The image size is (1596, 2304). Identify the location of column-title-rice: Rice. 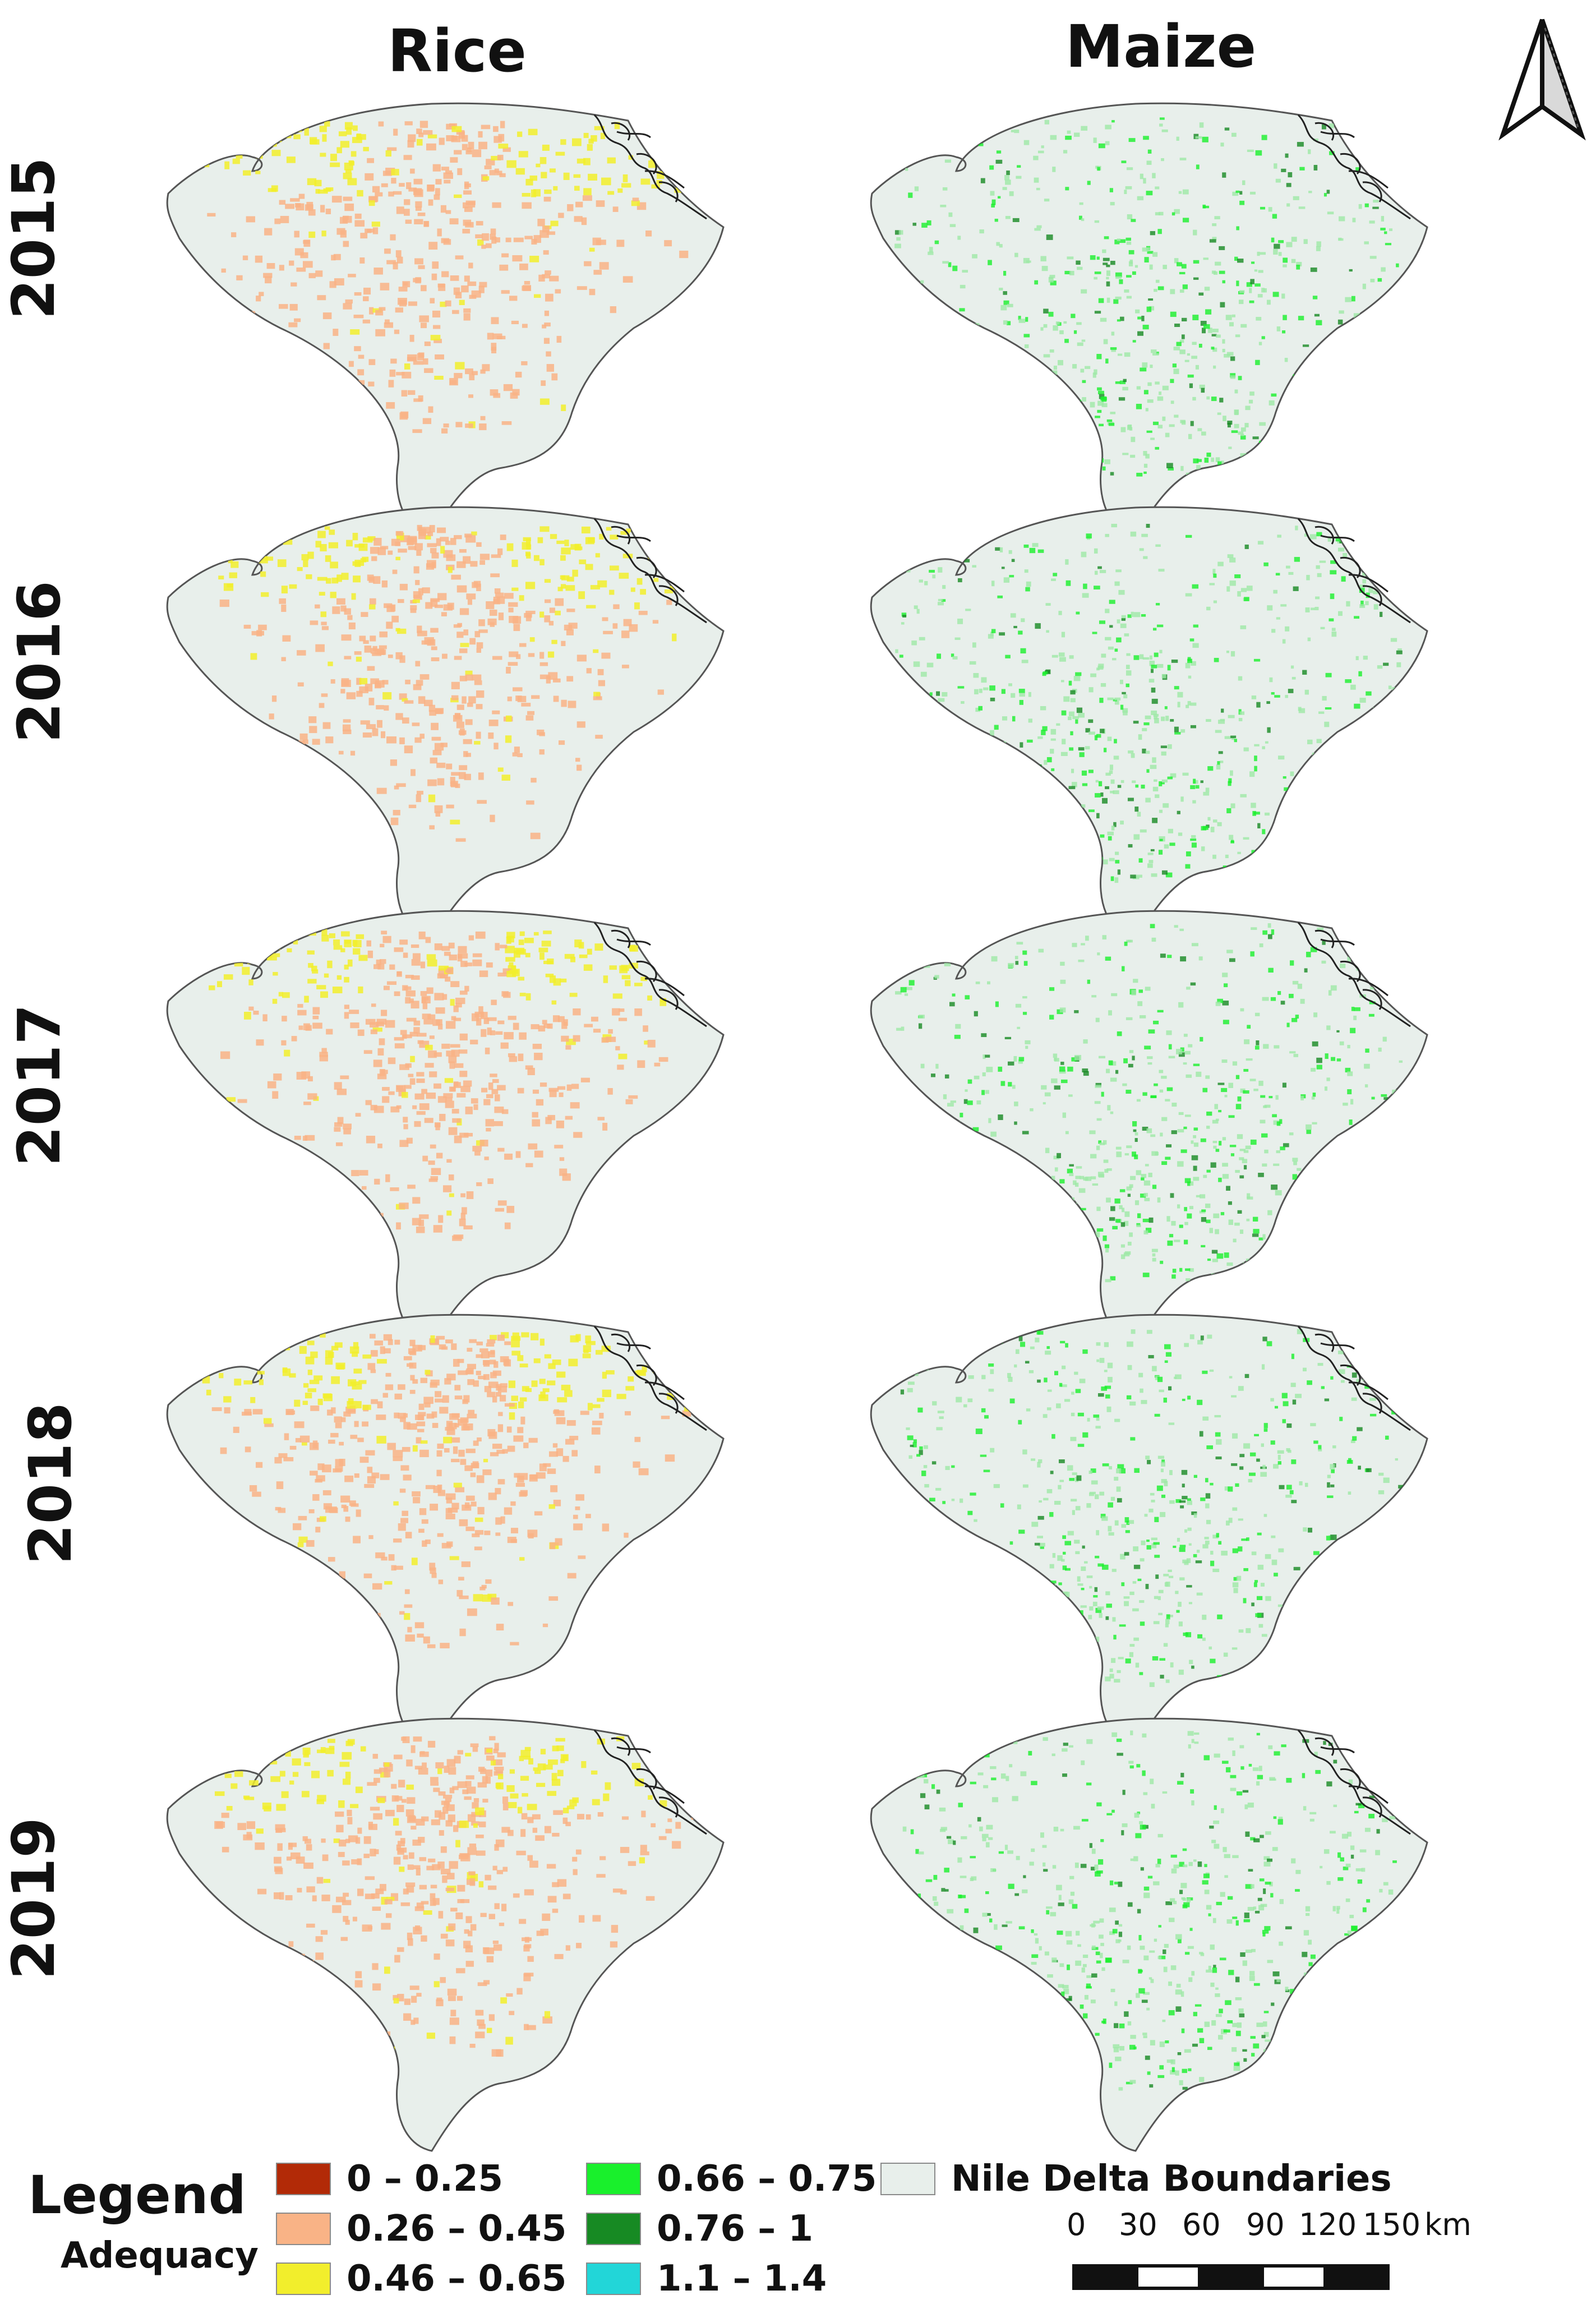
(457, 51).